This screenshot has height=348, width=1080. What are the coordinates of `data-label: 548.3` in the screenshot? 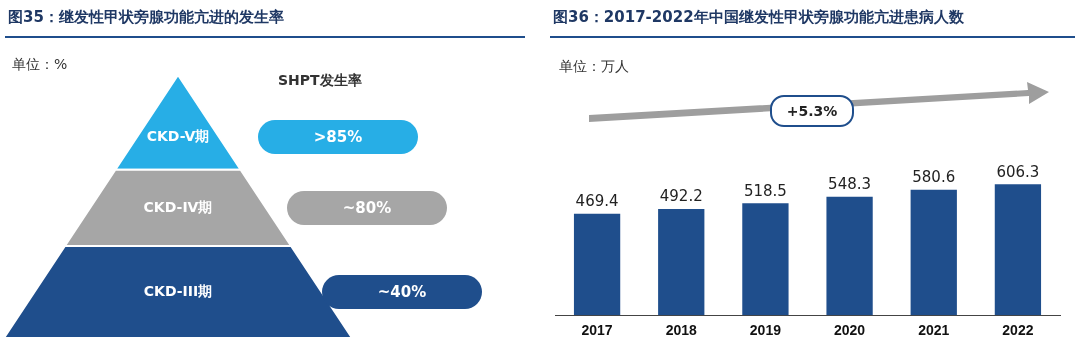 It's located at (850, 184).